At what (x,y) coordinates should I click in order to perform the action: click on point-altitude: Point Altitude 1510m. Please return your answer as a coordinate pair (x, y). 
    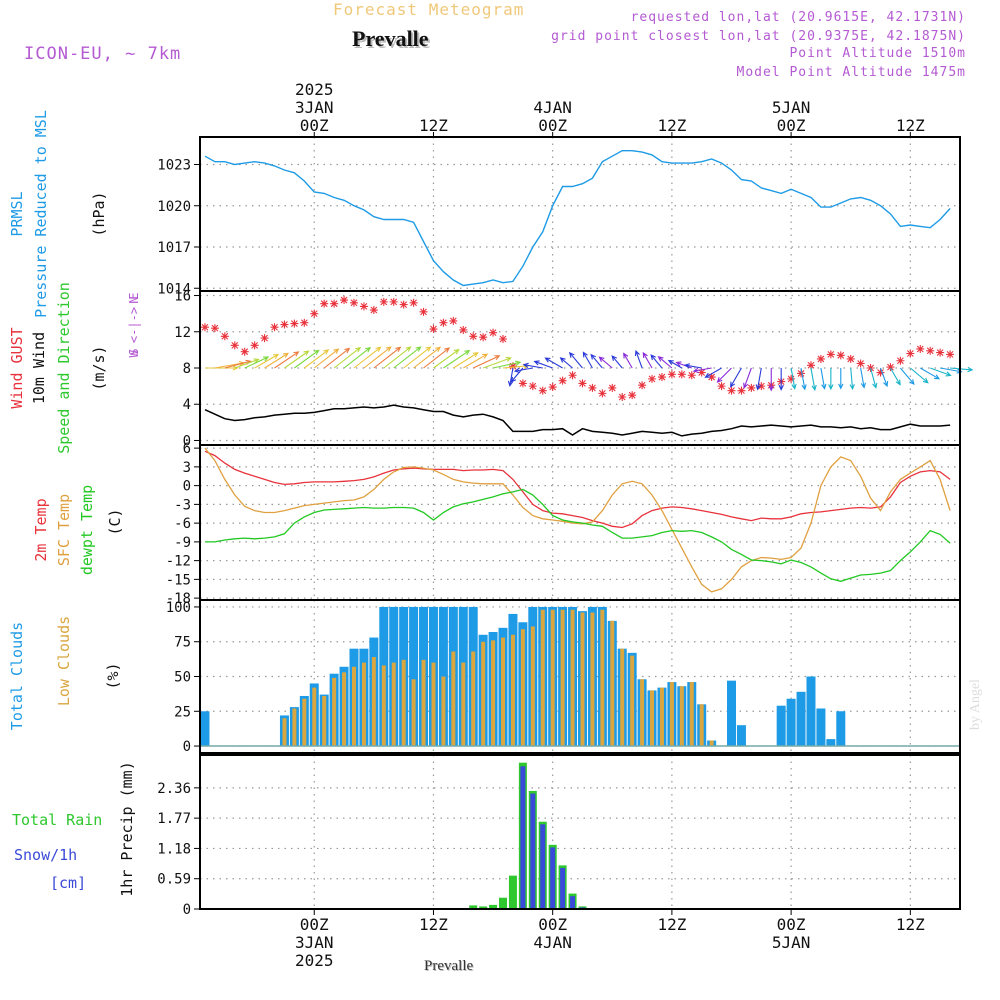
    Looking at the image, I should click on (877, 53).